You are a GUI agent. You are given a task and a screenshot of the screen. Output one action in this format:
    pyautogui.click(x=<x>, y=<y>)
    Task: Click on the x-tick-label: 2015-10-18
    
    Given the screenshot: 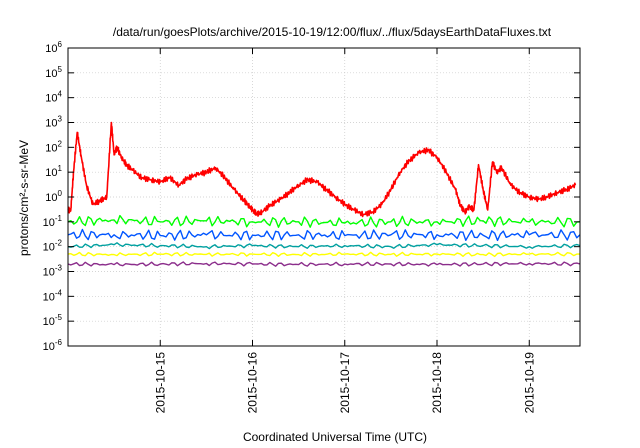 What is the action you would take?
    pyautogui.click(x=437, y=383)
    